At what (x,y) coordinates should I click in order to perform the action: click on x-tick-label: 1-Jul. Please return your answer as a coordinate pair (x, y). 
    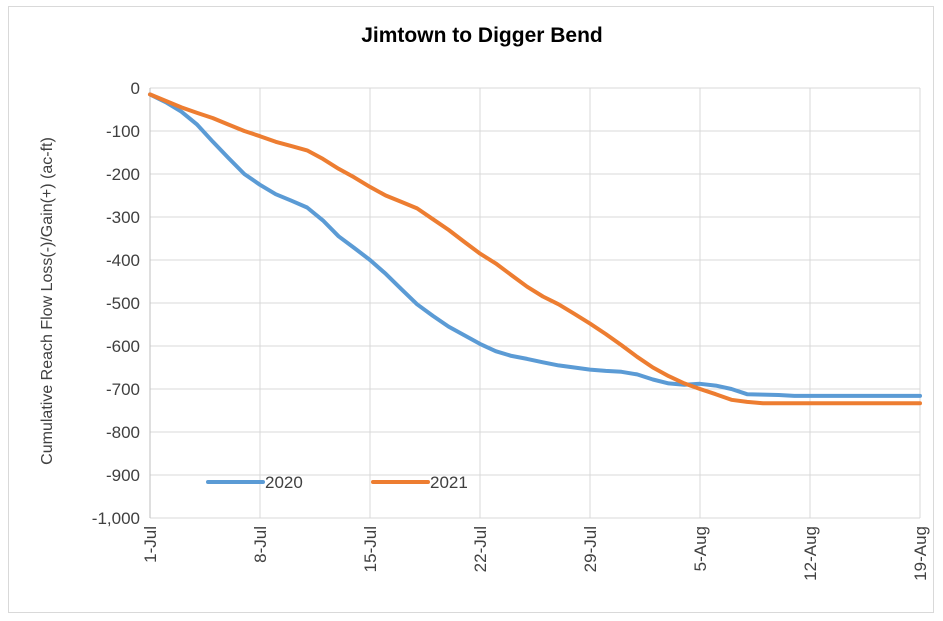
    Looking at the image, I should click on (150, 544).